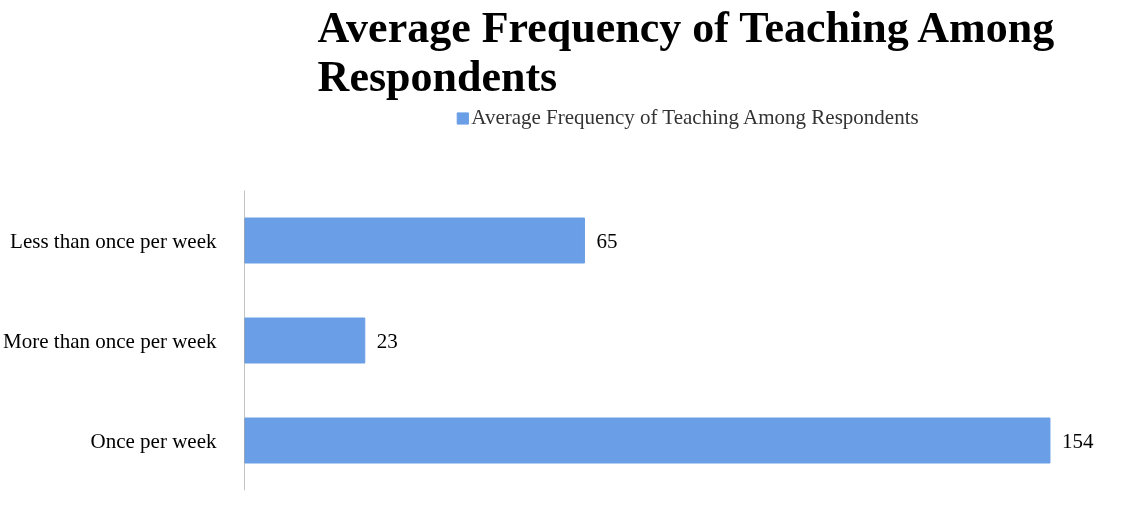 The height and width of the screenshot is (529, 1145). I want to click on y-tick-label: More than once per week, so click(110, 340).